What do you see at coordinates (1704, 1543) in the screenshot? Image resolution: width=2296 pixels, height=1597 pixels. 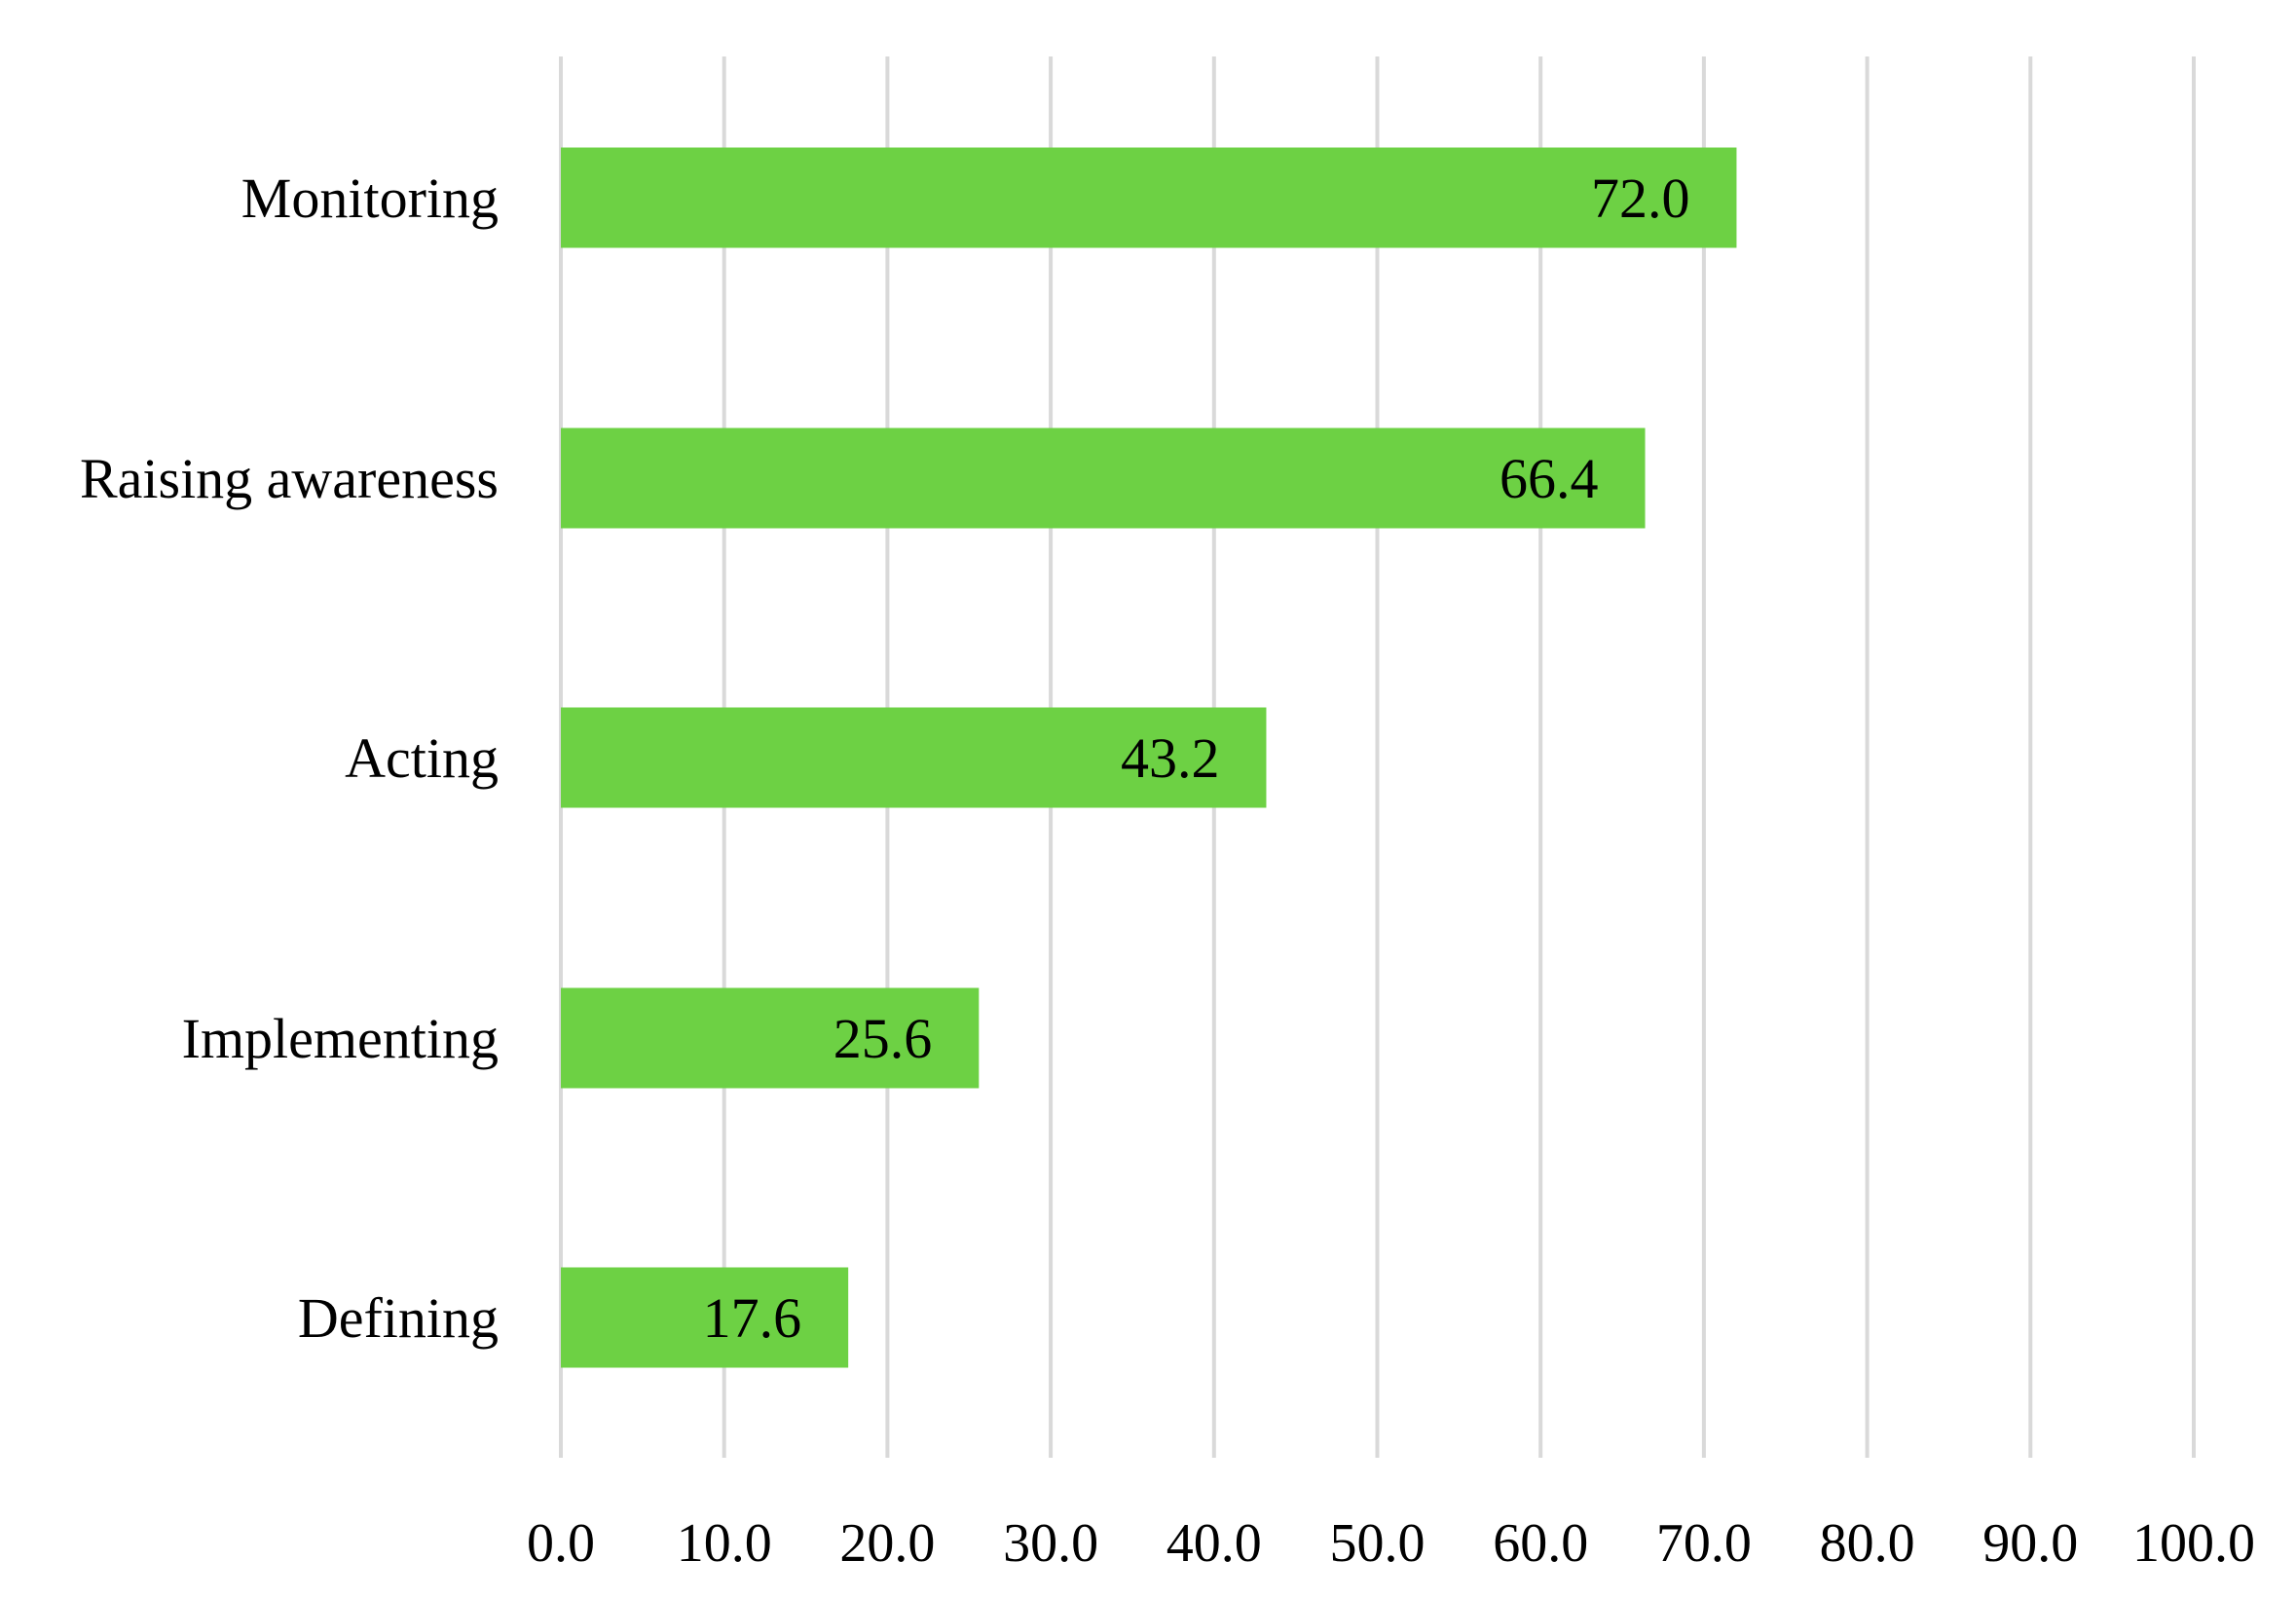 I see `x-tick-label: 70.0` at bounding box center [1704, 1543].